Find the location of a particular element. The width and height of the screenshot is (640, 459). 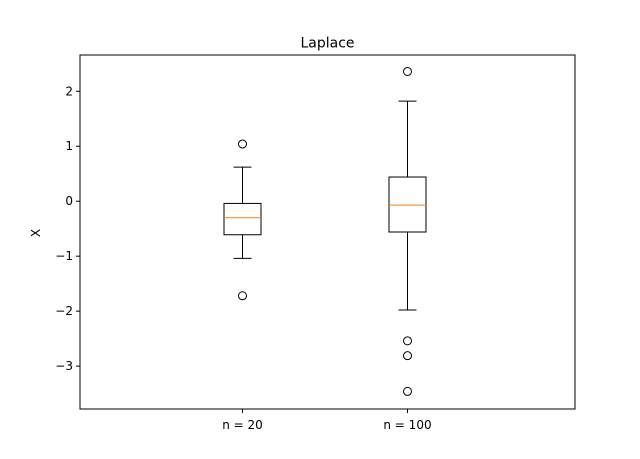

y-tick-label: −3 is located at coordinates (64, 366).